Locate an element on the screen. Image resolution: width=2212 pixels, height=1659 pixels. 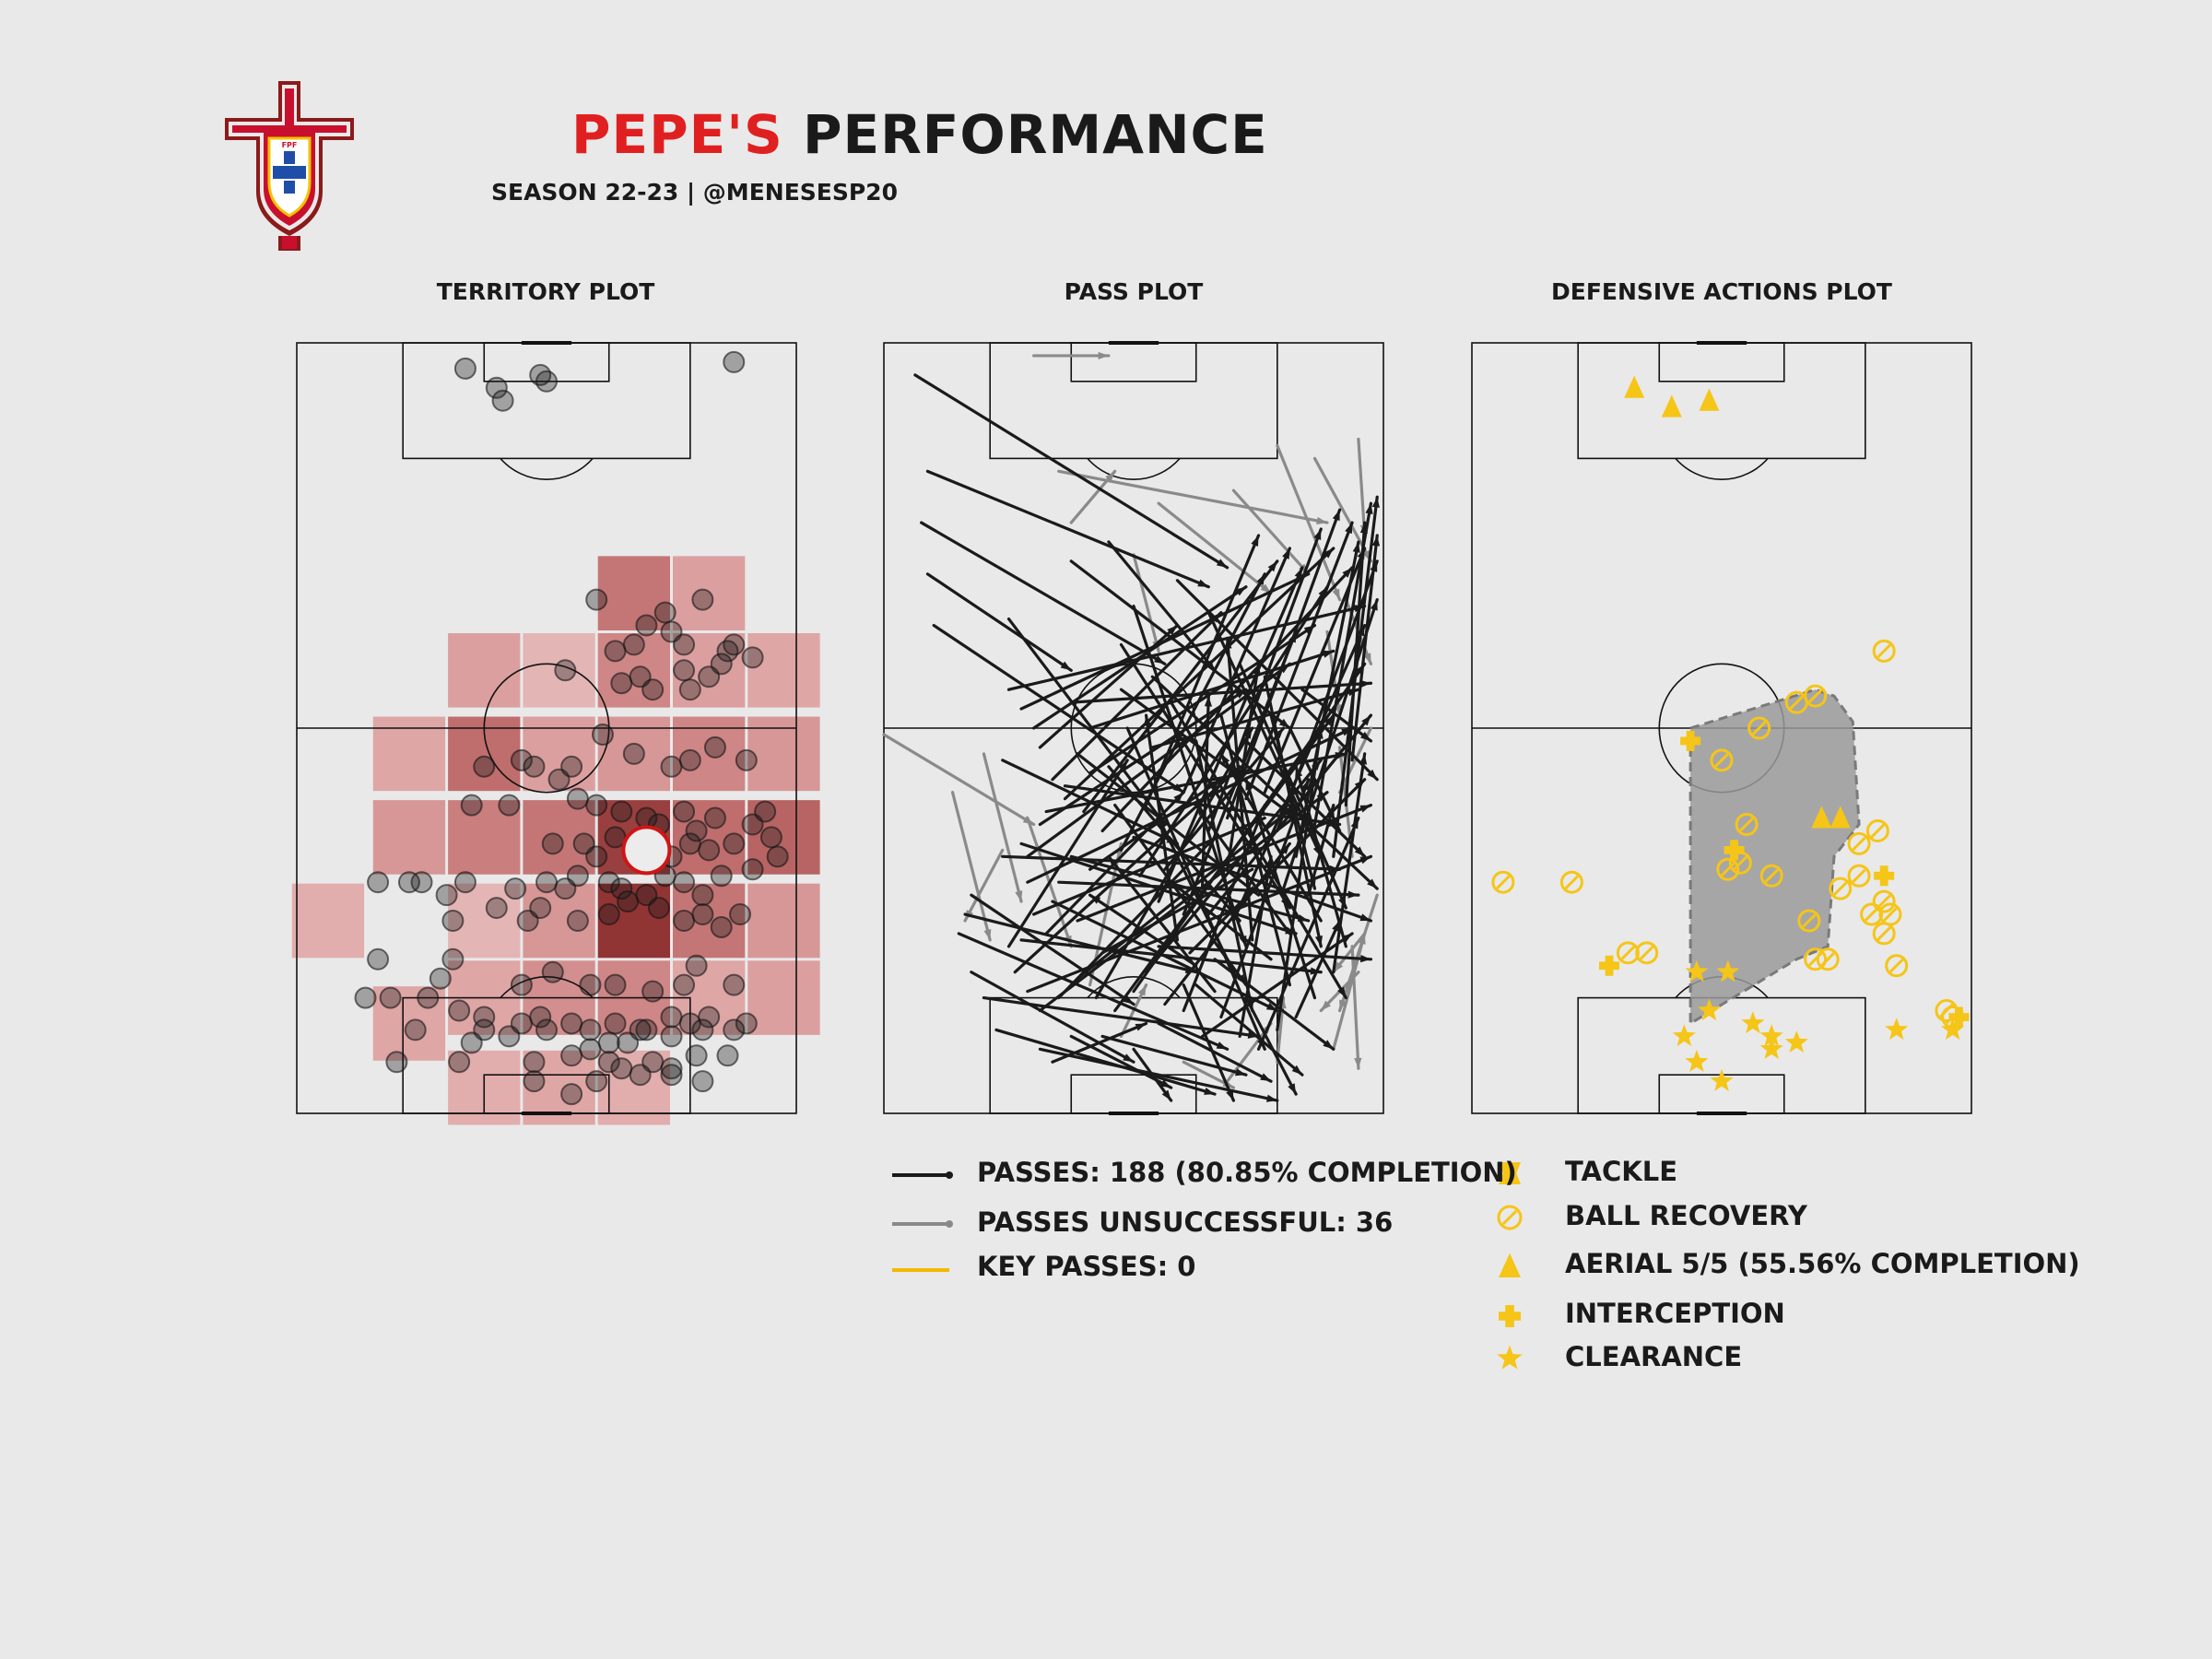
average-position-marker is located at coordinates (646, 850).